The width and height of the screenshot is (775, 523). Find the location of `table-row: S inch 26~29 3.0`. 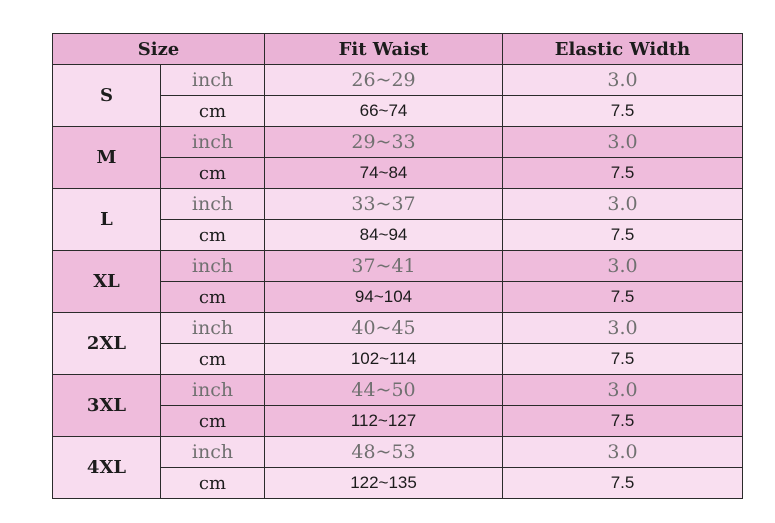

table-row: S inch 26~29 3.0 is located at coordinates (398, 95).